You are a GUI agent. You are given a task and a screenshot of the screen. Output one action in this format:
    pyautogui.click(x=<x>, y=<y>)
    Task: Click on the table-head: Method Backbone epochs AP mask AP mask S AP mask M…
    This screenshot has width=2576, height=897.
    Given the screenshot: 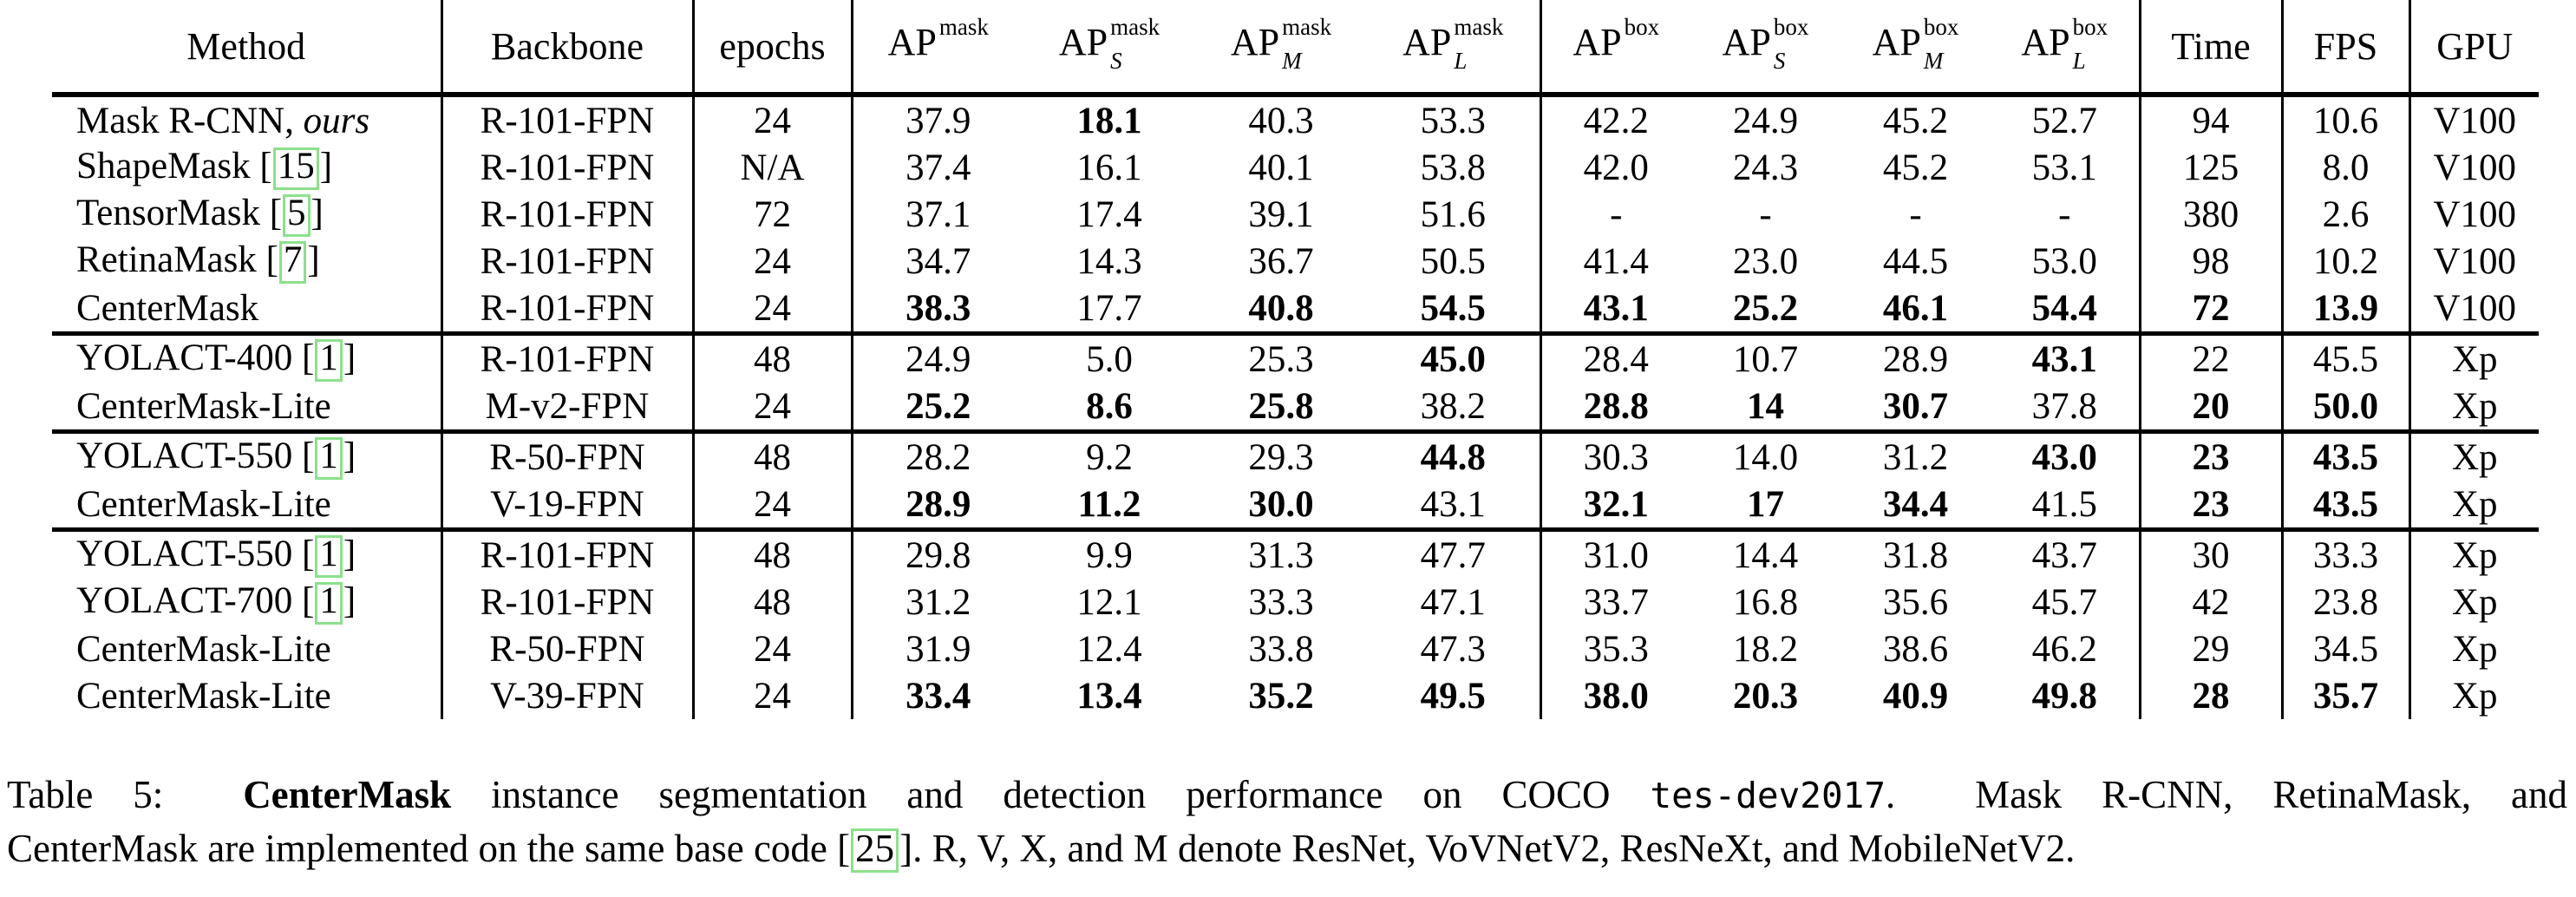 What is the action you would take?
    pyautogui.click(x=1295, y=48)
    